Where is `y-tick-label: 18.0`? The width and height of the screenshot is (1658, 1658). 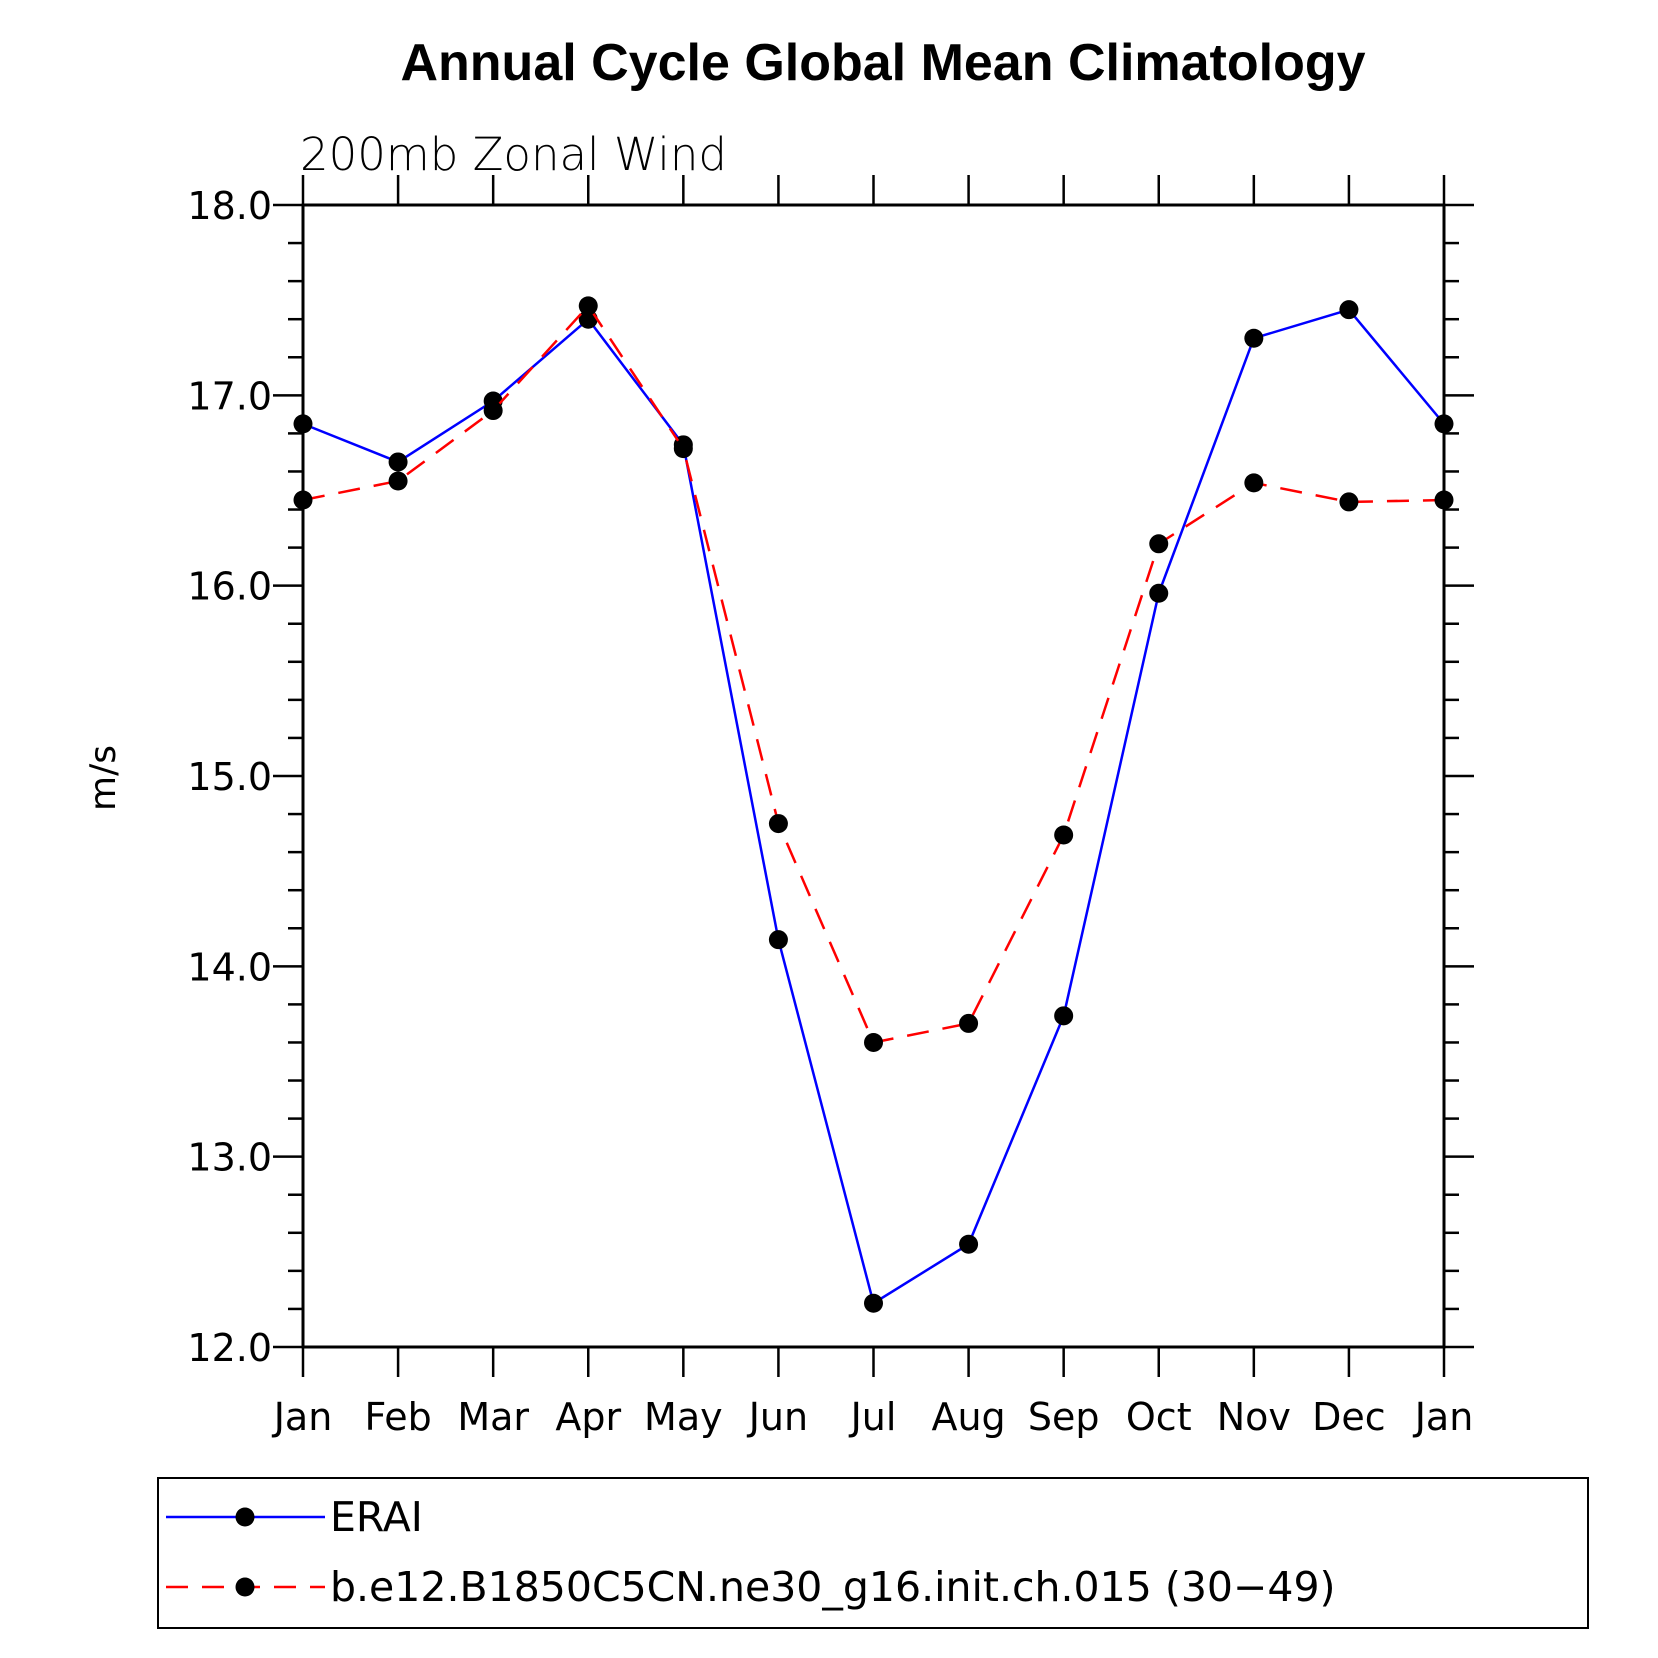 y-tick-label: 18.0 is located at coordinates (229, 206).